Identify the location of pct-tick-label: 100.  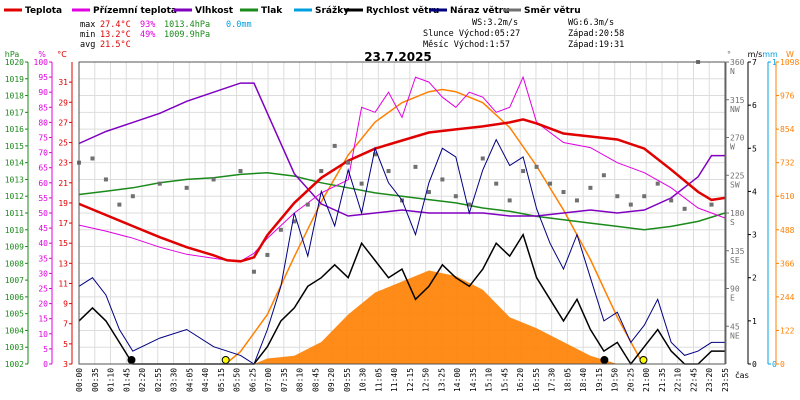
(41, 62).